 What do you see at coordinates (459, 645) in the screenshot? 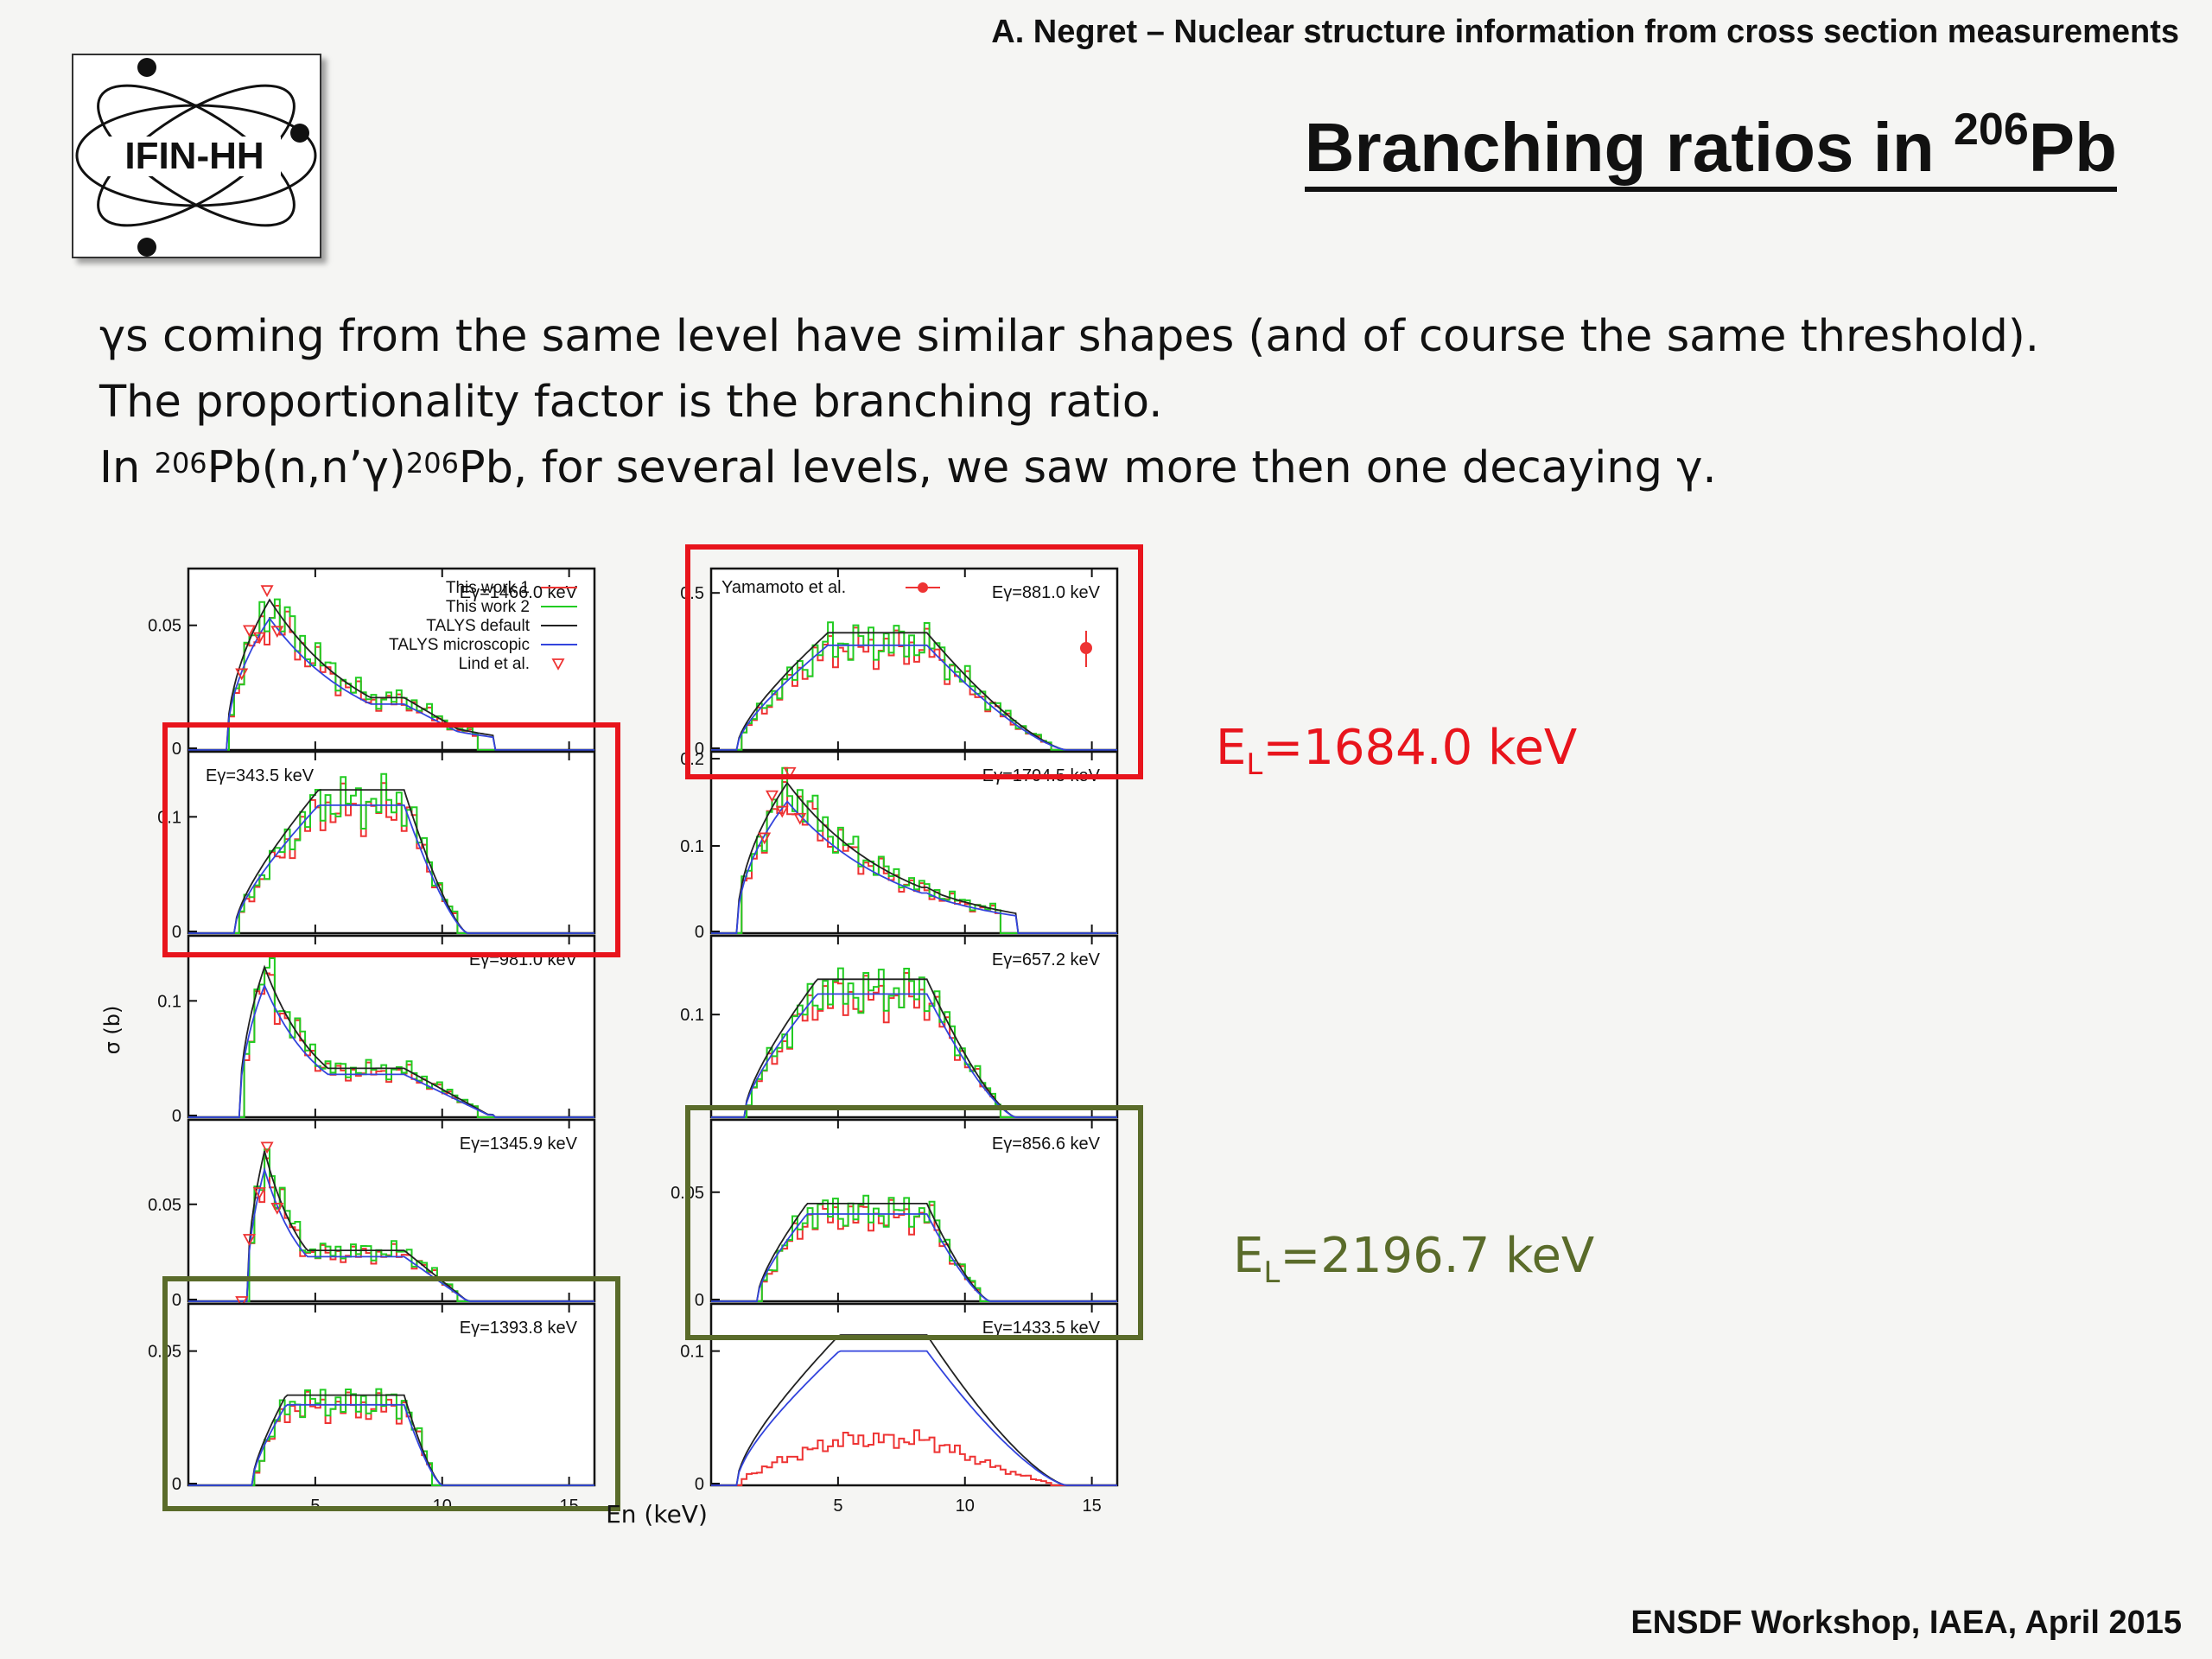
I see `legend-entry: TALYS microscopic` at bounding box center [459, 645].